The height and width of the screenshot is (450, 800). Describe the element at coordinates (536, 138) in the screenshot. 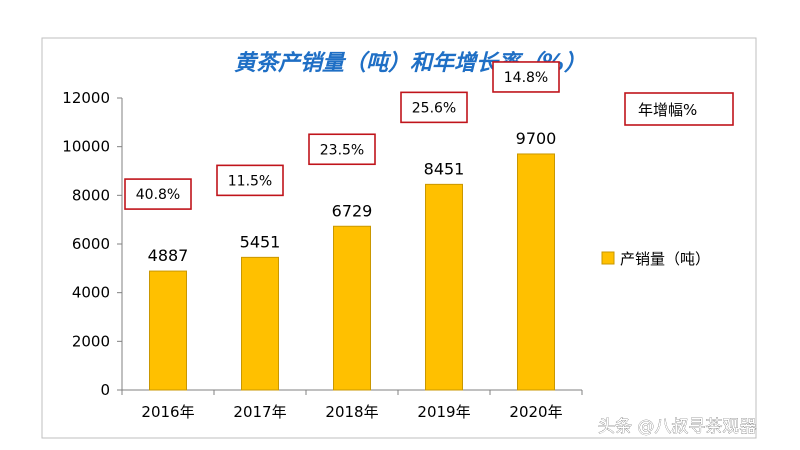

I see `value-label: 9700` at that location.